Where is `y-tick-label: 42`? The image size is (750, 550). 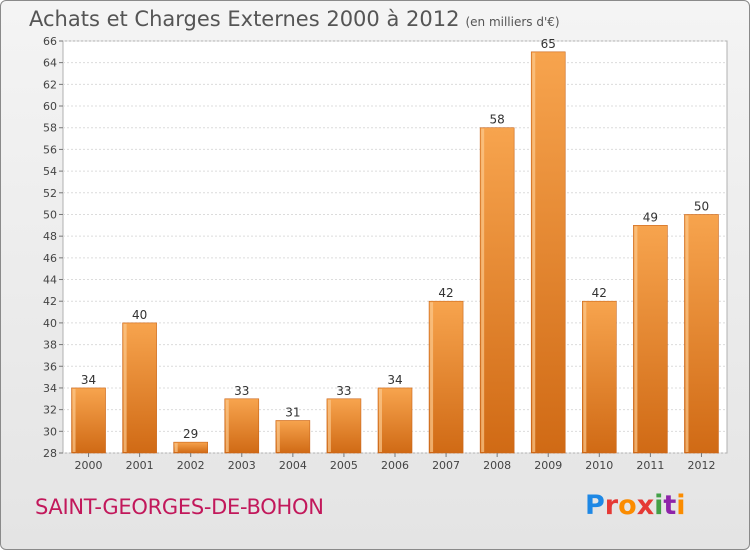 y-tick-label: 42 is located at coordinates (50, 301).